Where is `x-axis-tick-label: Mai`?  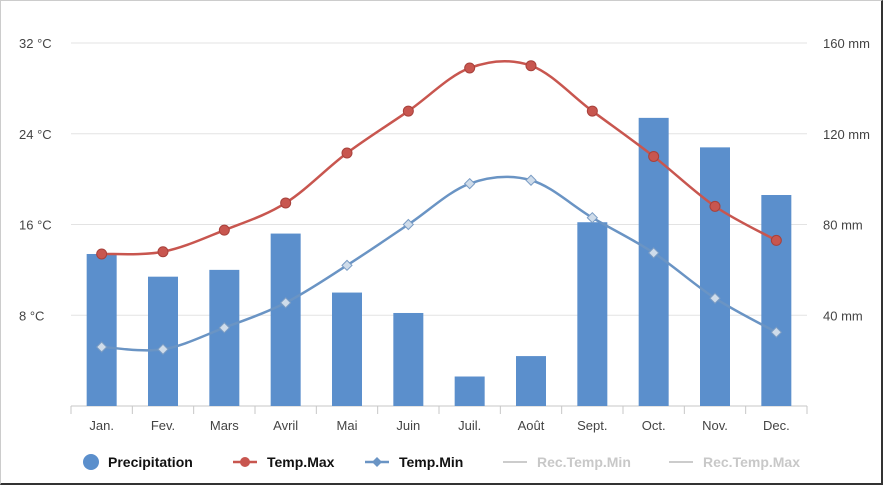
x-axis-tick-label: Mai is located at coordinates (347, 425).